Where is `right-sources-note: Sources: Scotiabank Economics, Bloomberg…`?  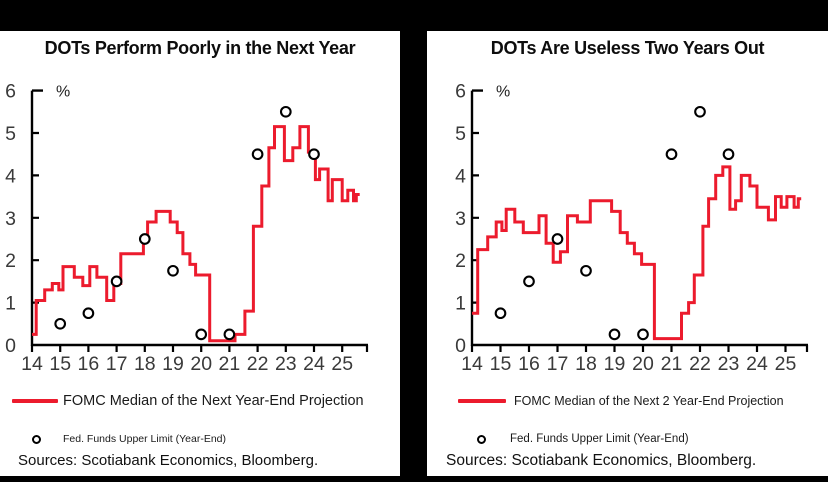
right-sources-note: Sources: Scotiabank Economics, Bloomberg… is located at coordinates (601, 460).